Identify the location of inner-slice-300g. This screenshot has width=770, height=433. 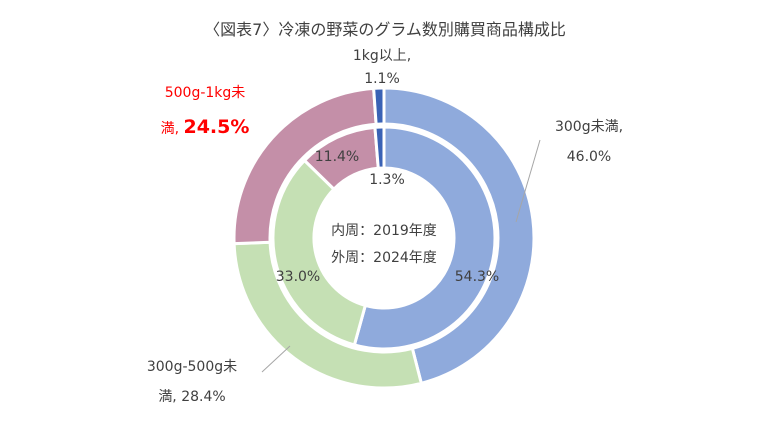
(424, 238).